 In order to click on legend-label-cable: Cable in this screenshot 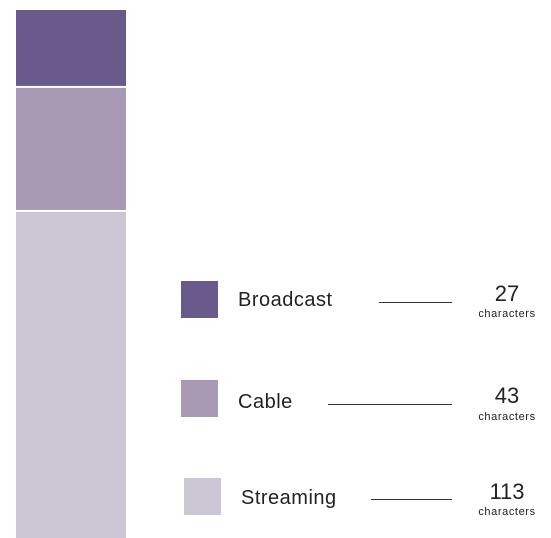, I will do `click(265, 402)`.